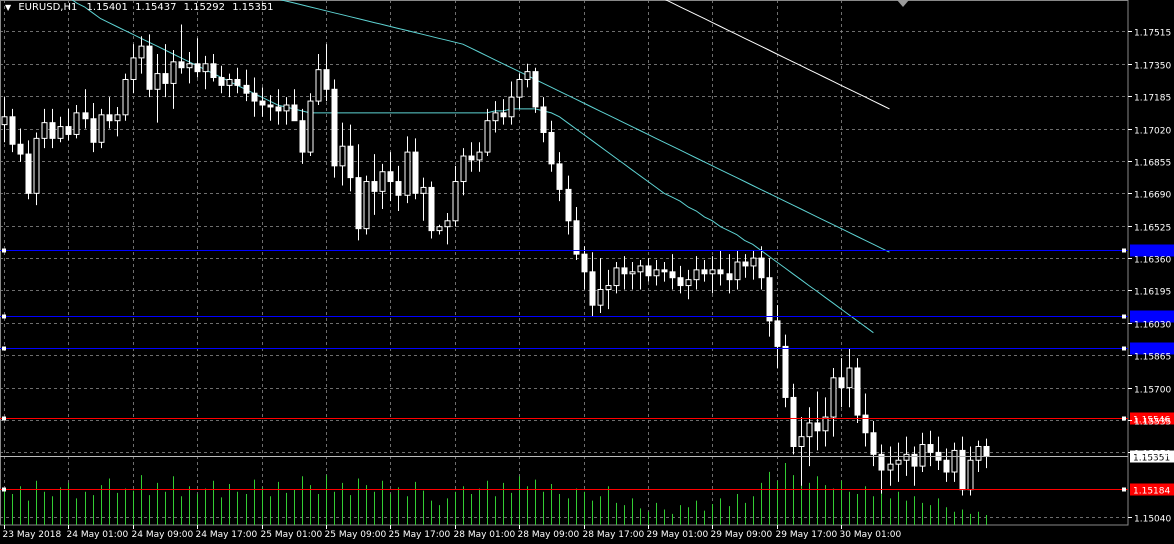 Image resolution: width=1174 pixels, height=544 pixels. Describe the element at coordinates (8, 7) in the screenshot. I see `chart-menu-icon: ▼` at that location.